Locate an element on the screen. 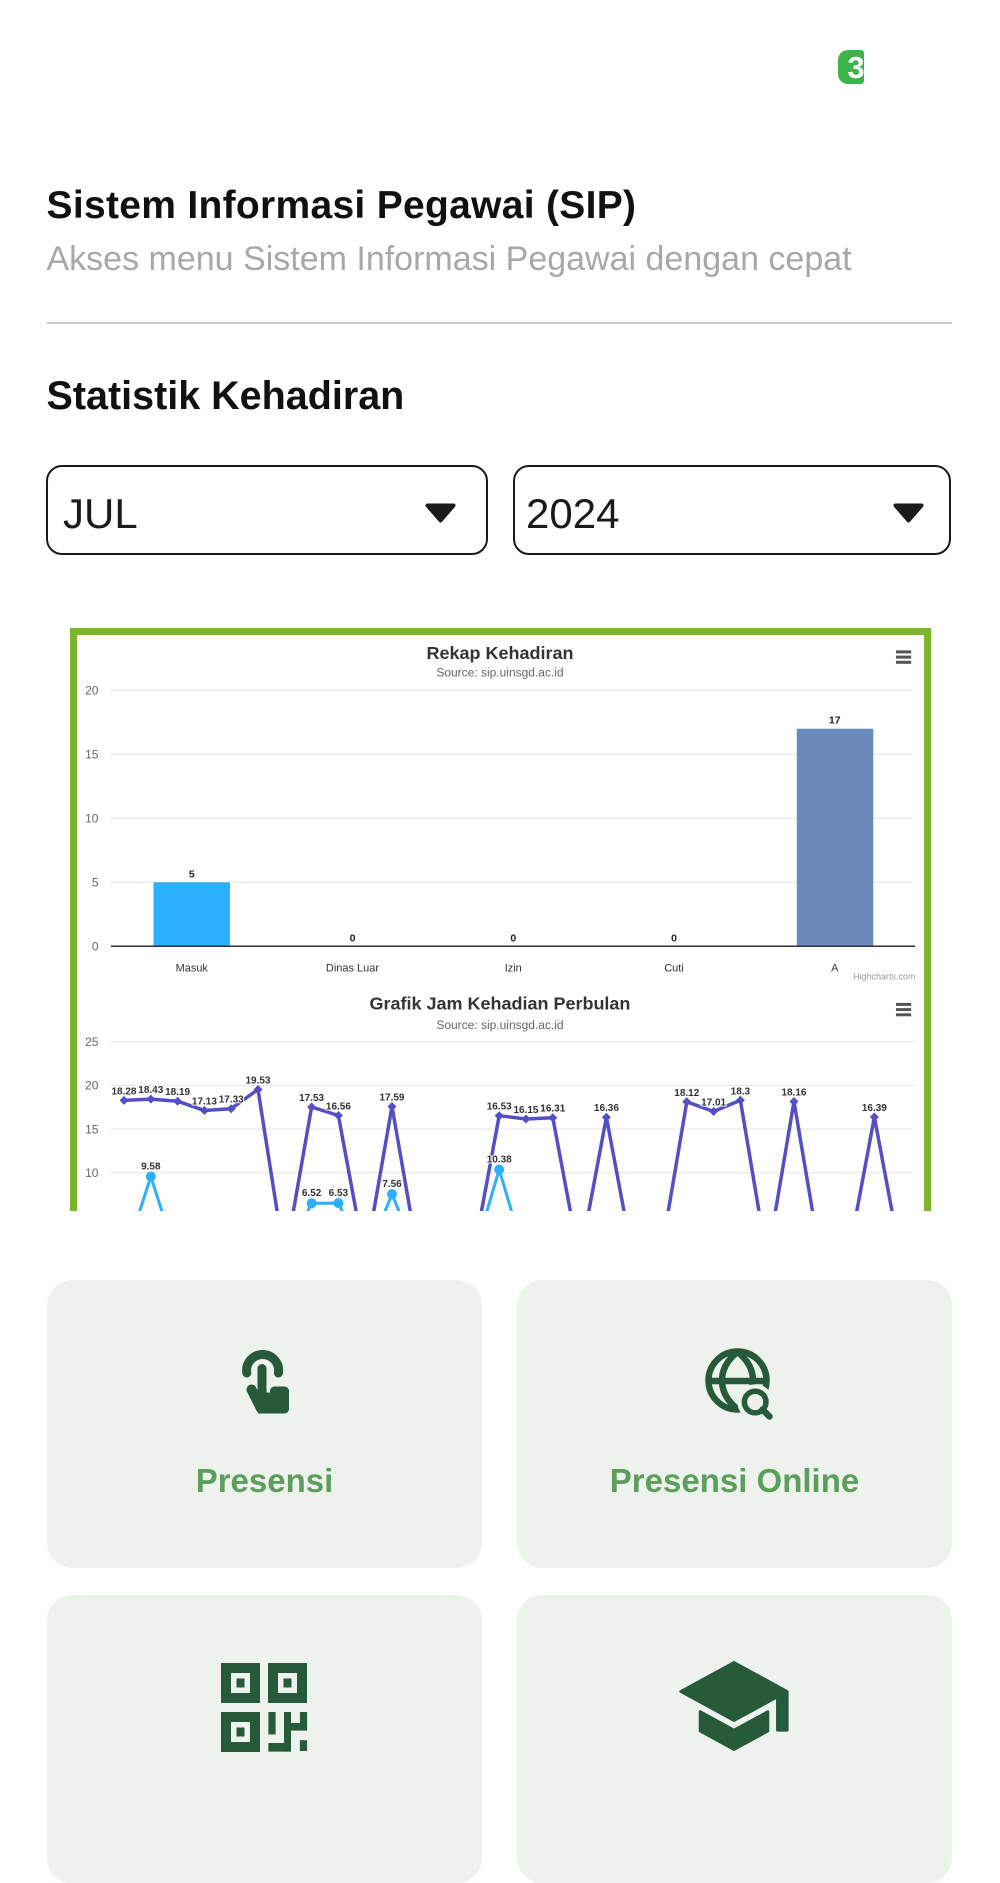 This screenshot has height=1883, width=1000. svg-text: 18.19 is located at coordinates (177, 1092).